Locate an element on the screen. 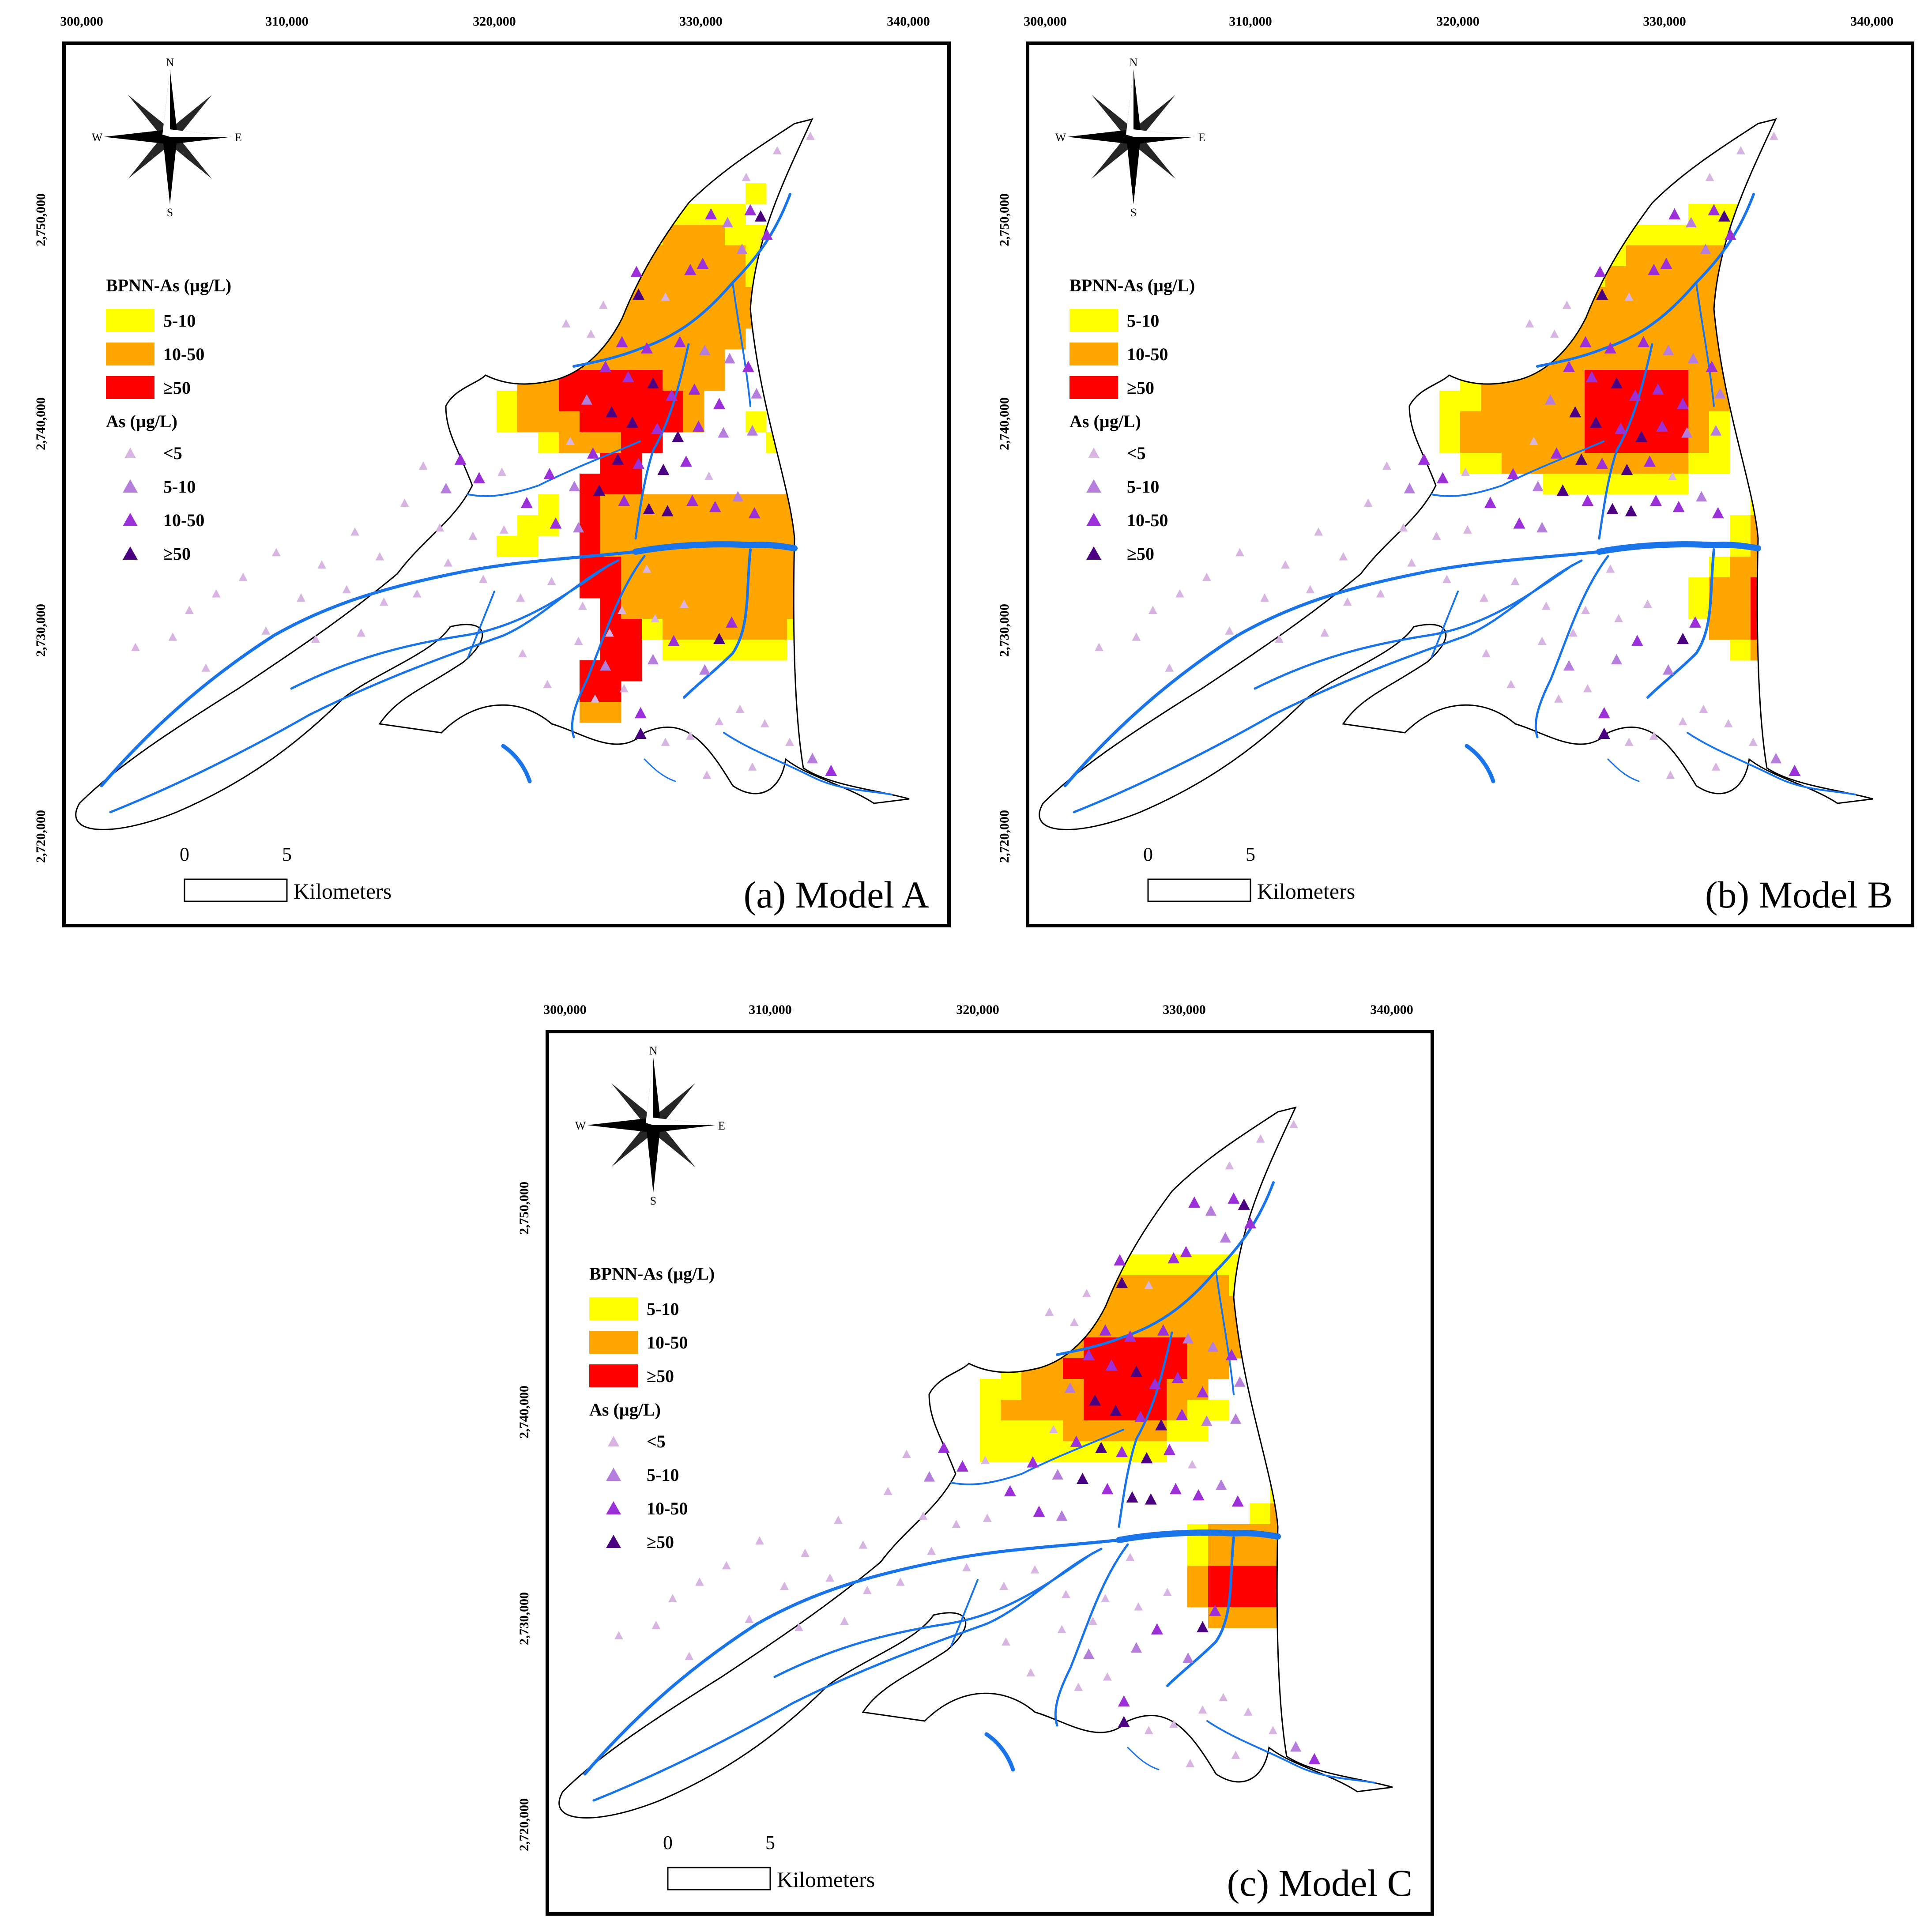 The image size is (1928, 1932). scale-bar-five: 5 is located at coordinates (770, 1843).